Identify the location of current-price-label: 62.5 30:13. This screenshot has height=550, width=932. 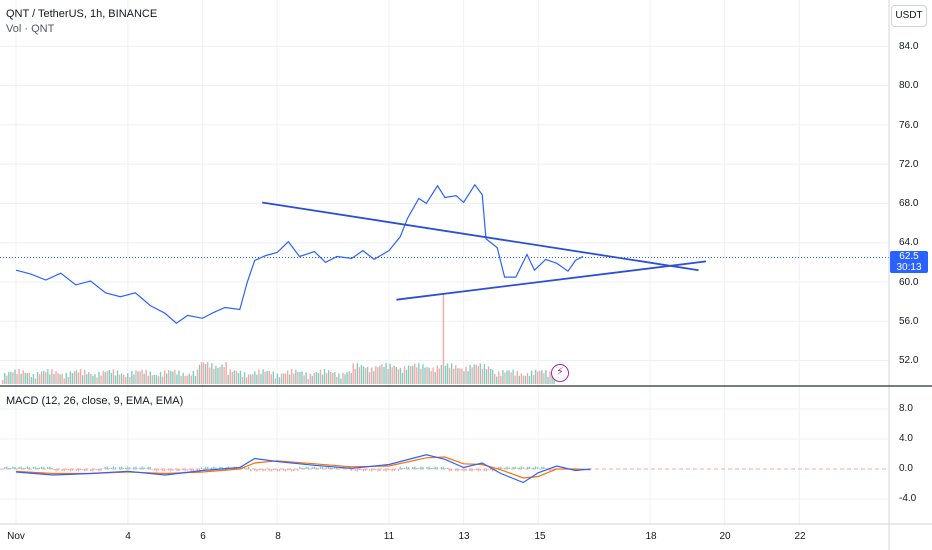
(909, 262).